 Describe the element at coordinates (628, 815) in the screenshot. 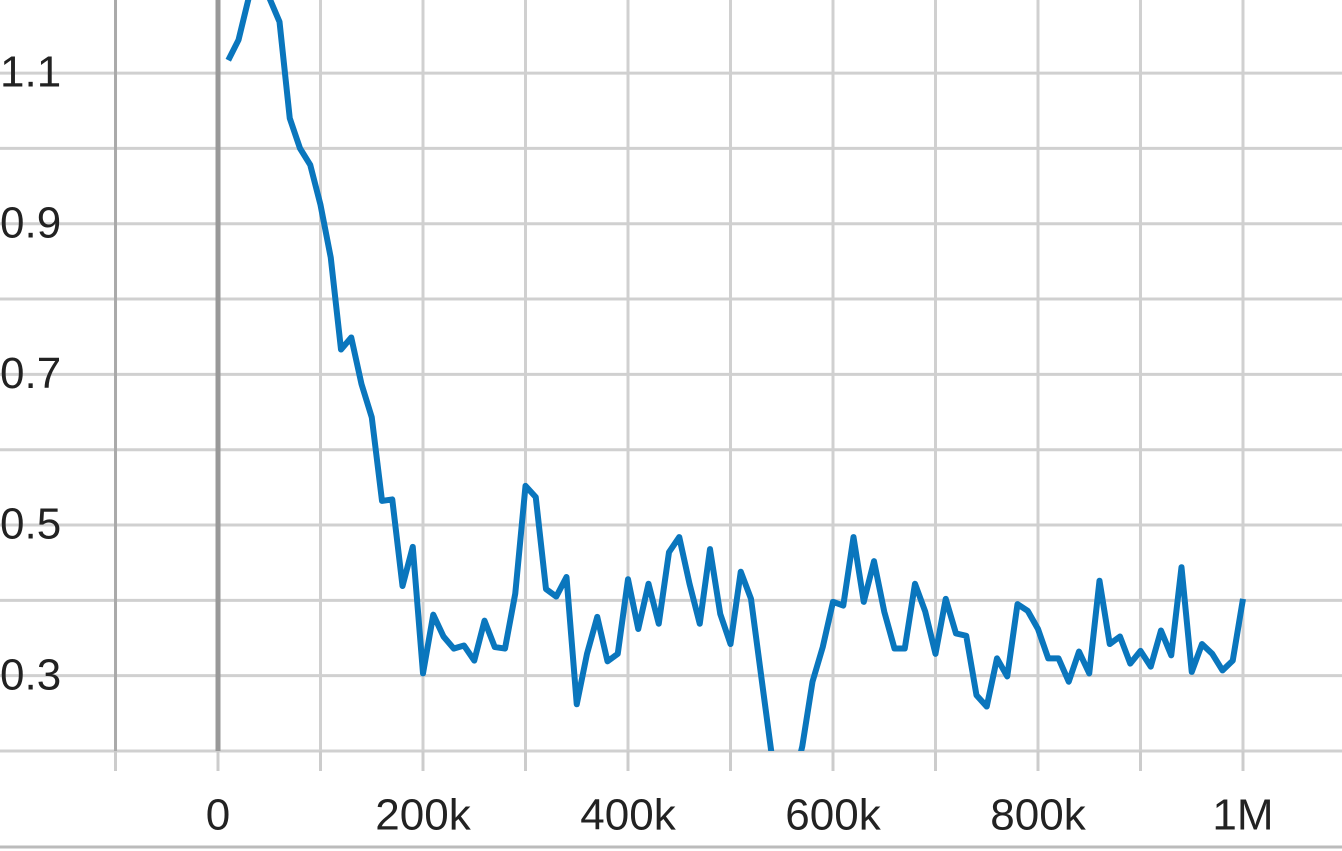

I see `x-tick-label: 400k` at that location.